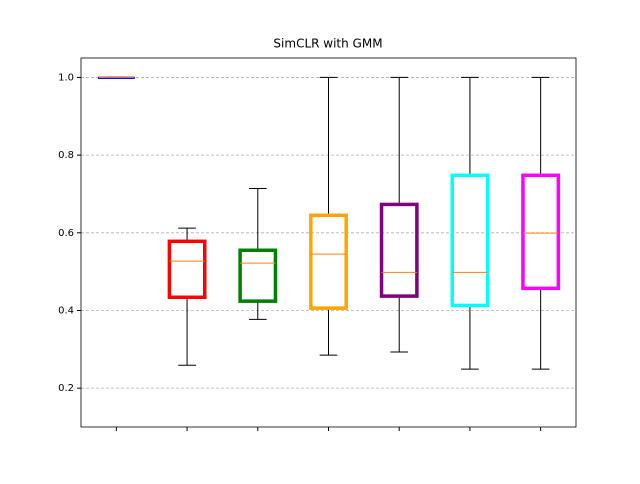 This screenshot has width=640, height=484. Describe the element at coordinates (66, 310) in the screenshot. I see `y-tick-label: 0.4` at that location.